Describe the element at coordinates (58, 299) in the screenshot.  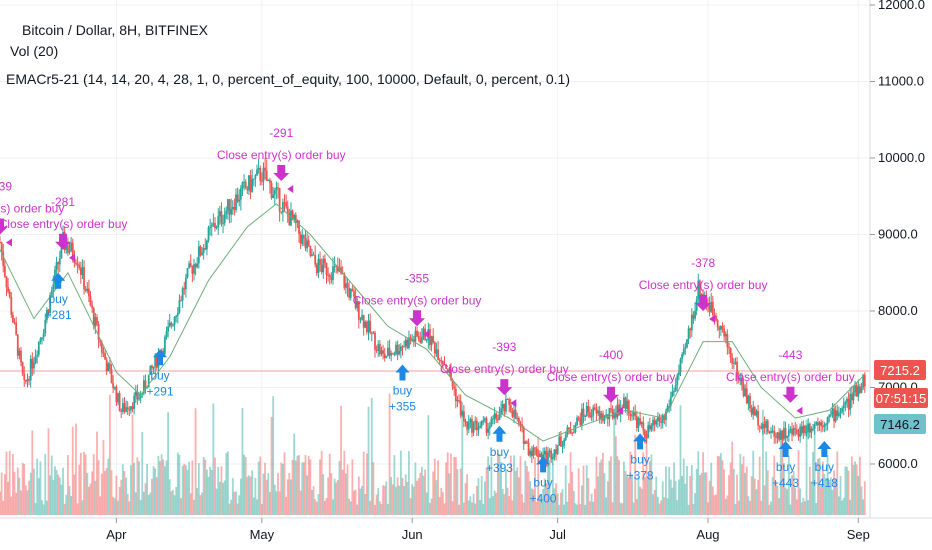
I see `buy-signal-label: buy` at that location.